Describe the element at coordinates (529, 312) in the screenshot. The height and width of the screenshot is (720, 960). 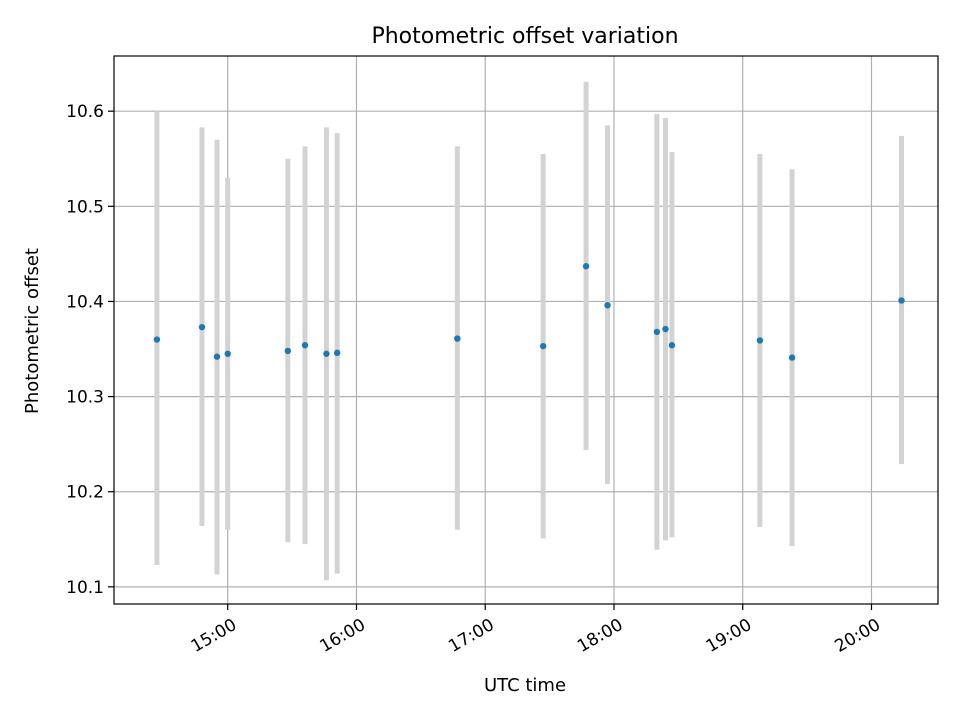
I see `data-points` at that location.